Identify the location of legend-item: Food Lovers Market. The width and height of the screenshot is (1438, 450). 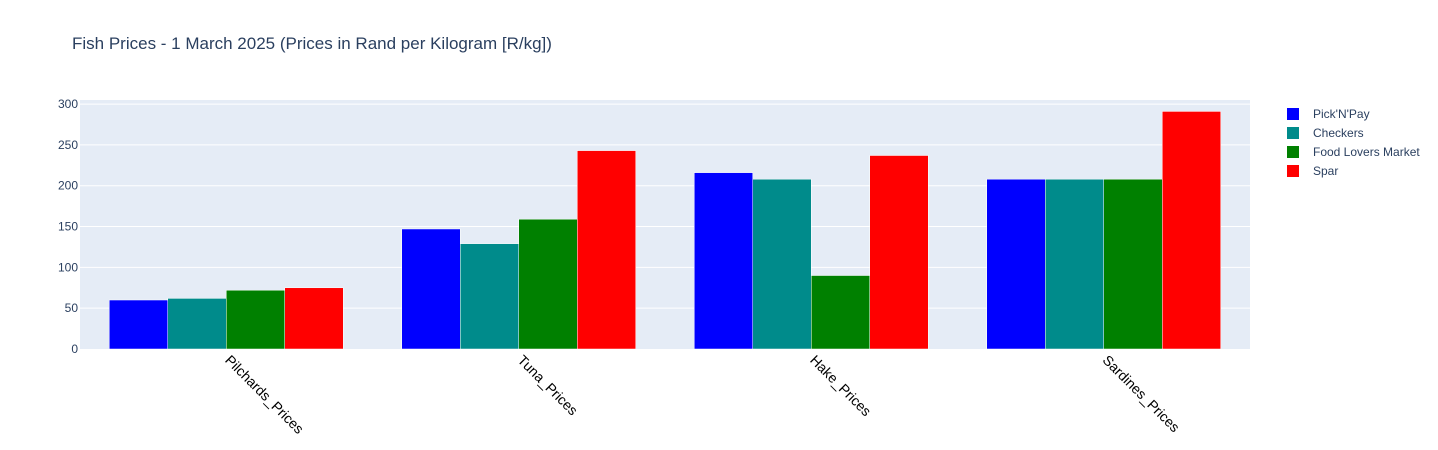
(1353, 152).